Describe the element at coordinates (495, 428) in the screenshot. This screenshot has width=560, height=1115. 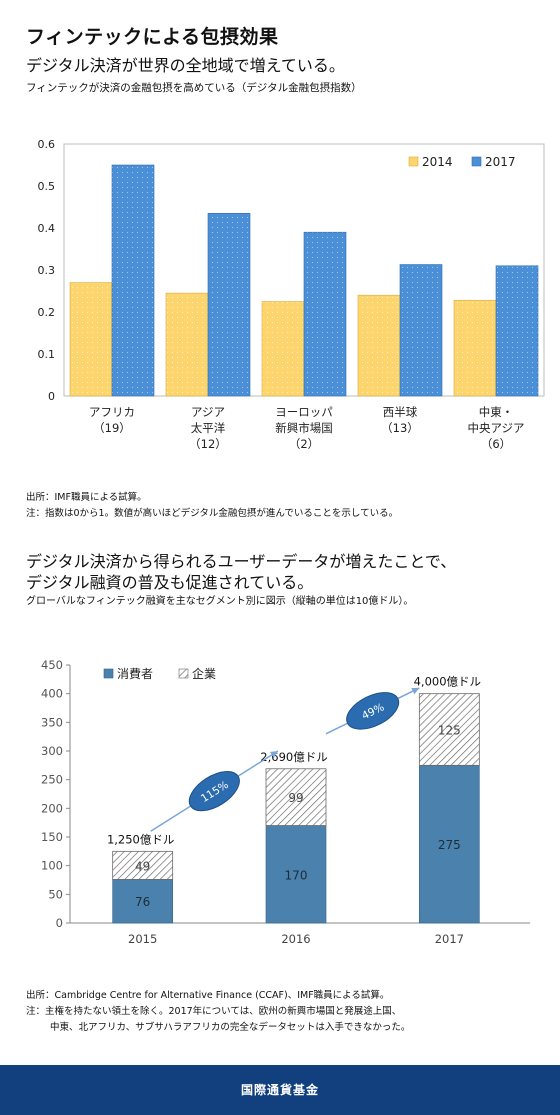
I see `chart1-category-label: 中央アジア` at that location.